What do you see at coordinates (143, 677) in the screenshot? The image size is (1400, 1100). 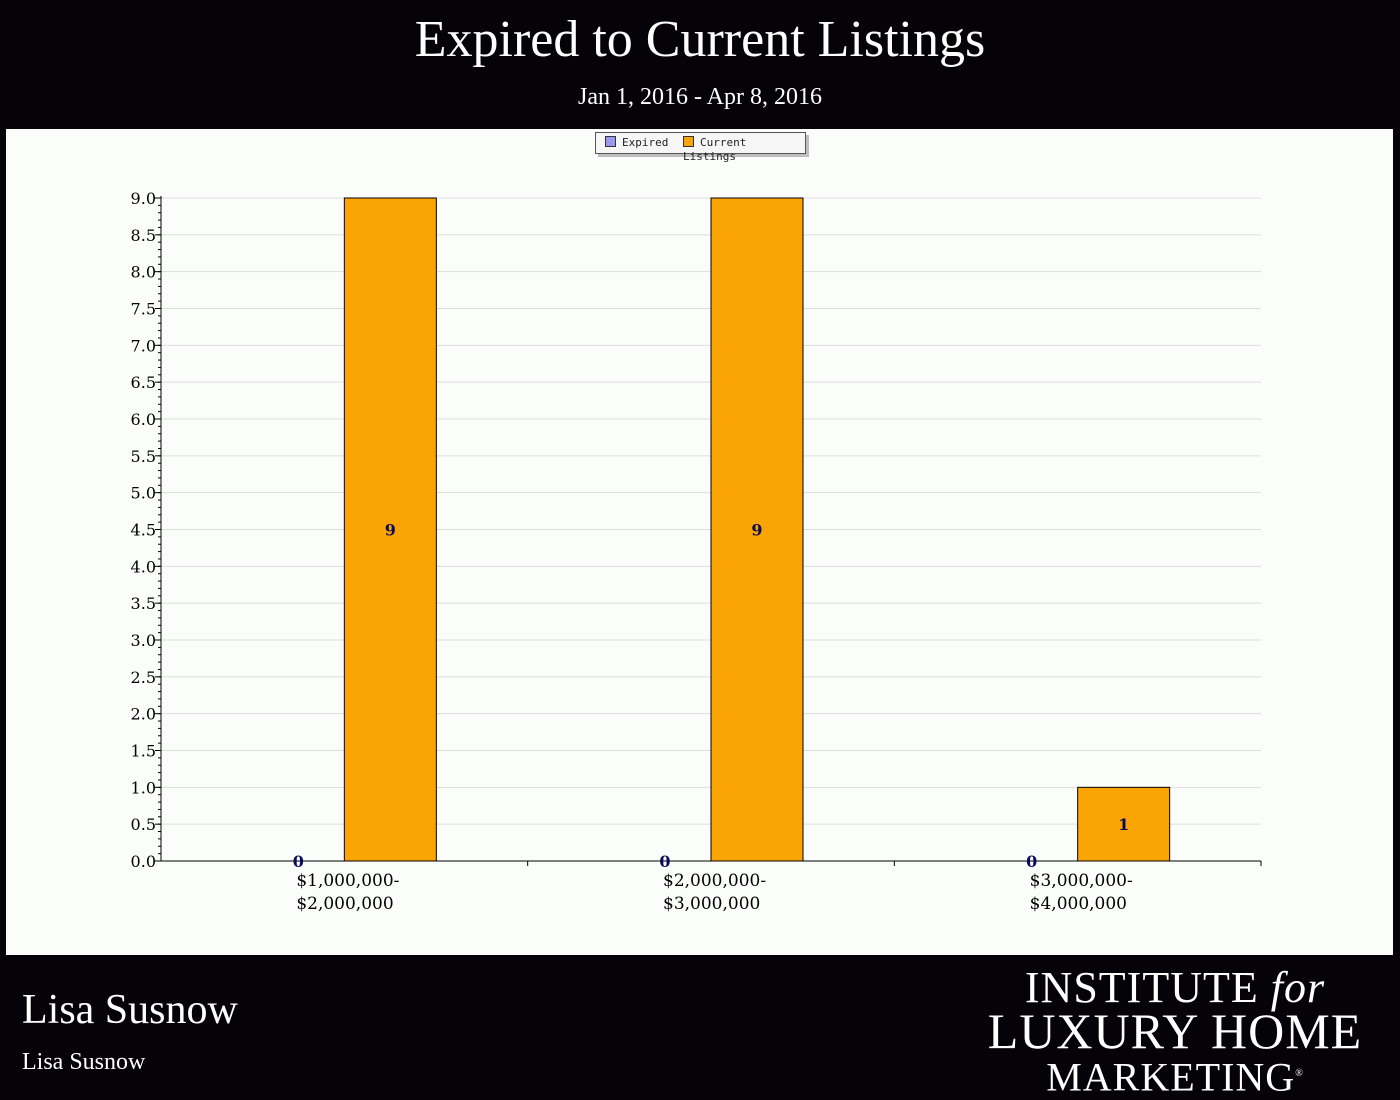 I see `y-tick-label: 2.5` at bounding box center [143, 677].